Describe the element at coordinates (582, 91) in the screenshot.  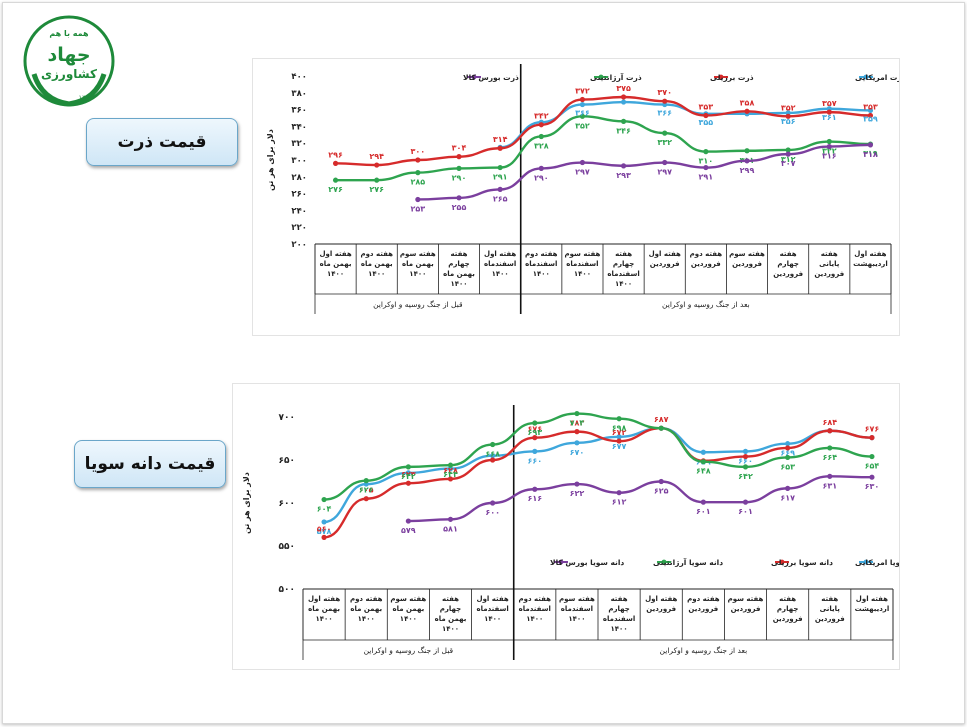
I see `data-label: ۳۷۲` at that location.